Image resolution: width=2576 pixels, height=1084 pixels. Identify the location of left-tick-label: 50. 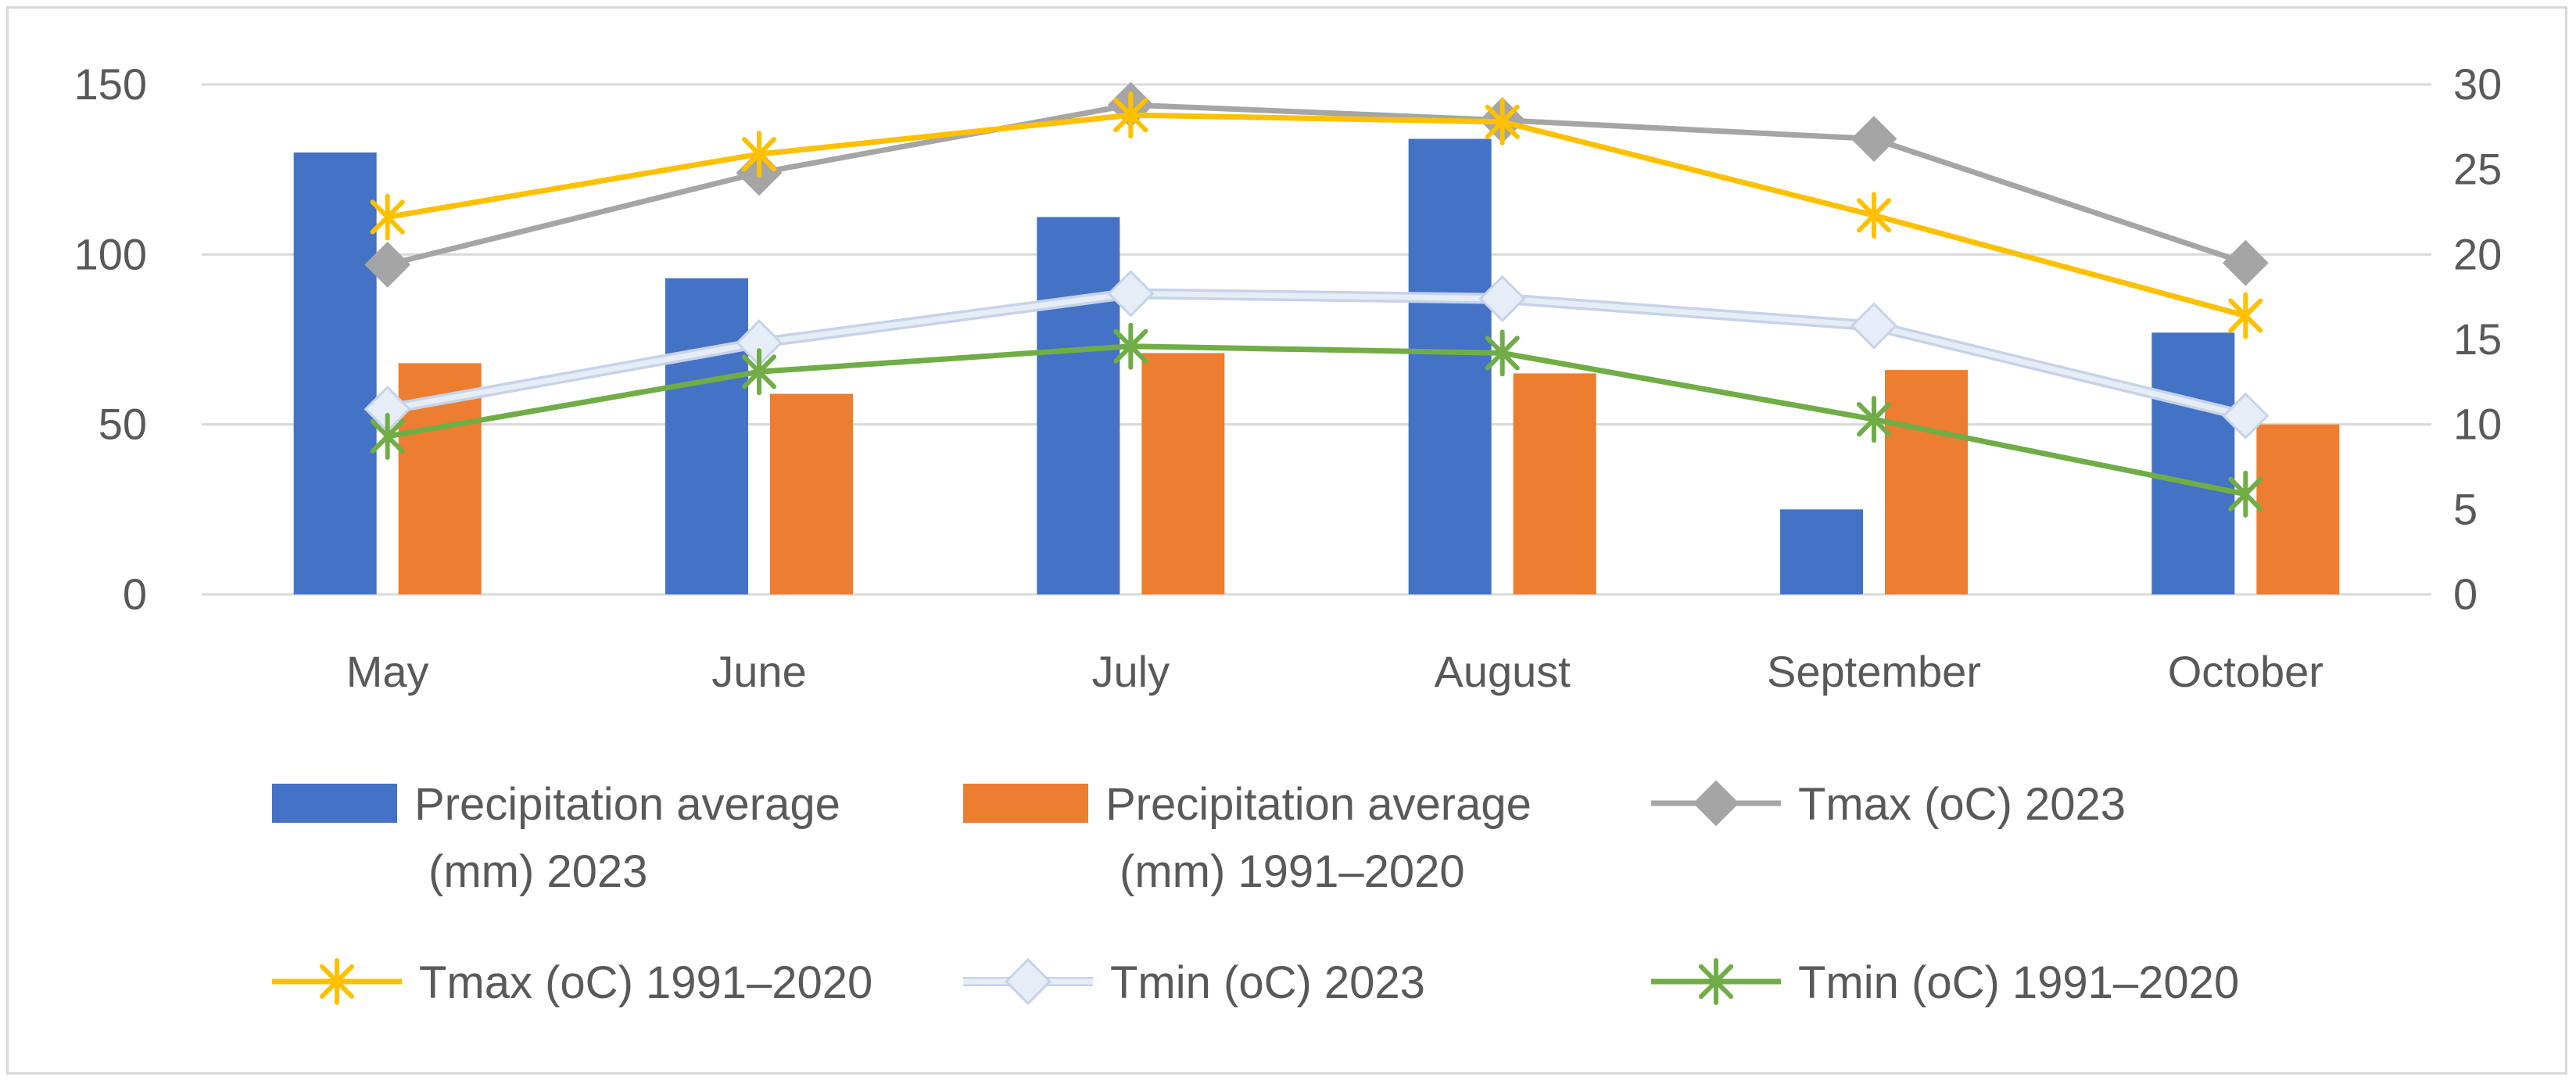
(123, 424).